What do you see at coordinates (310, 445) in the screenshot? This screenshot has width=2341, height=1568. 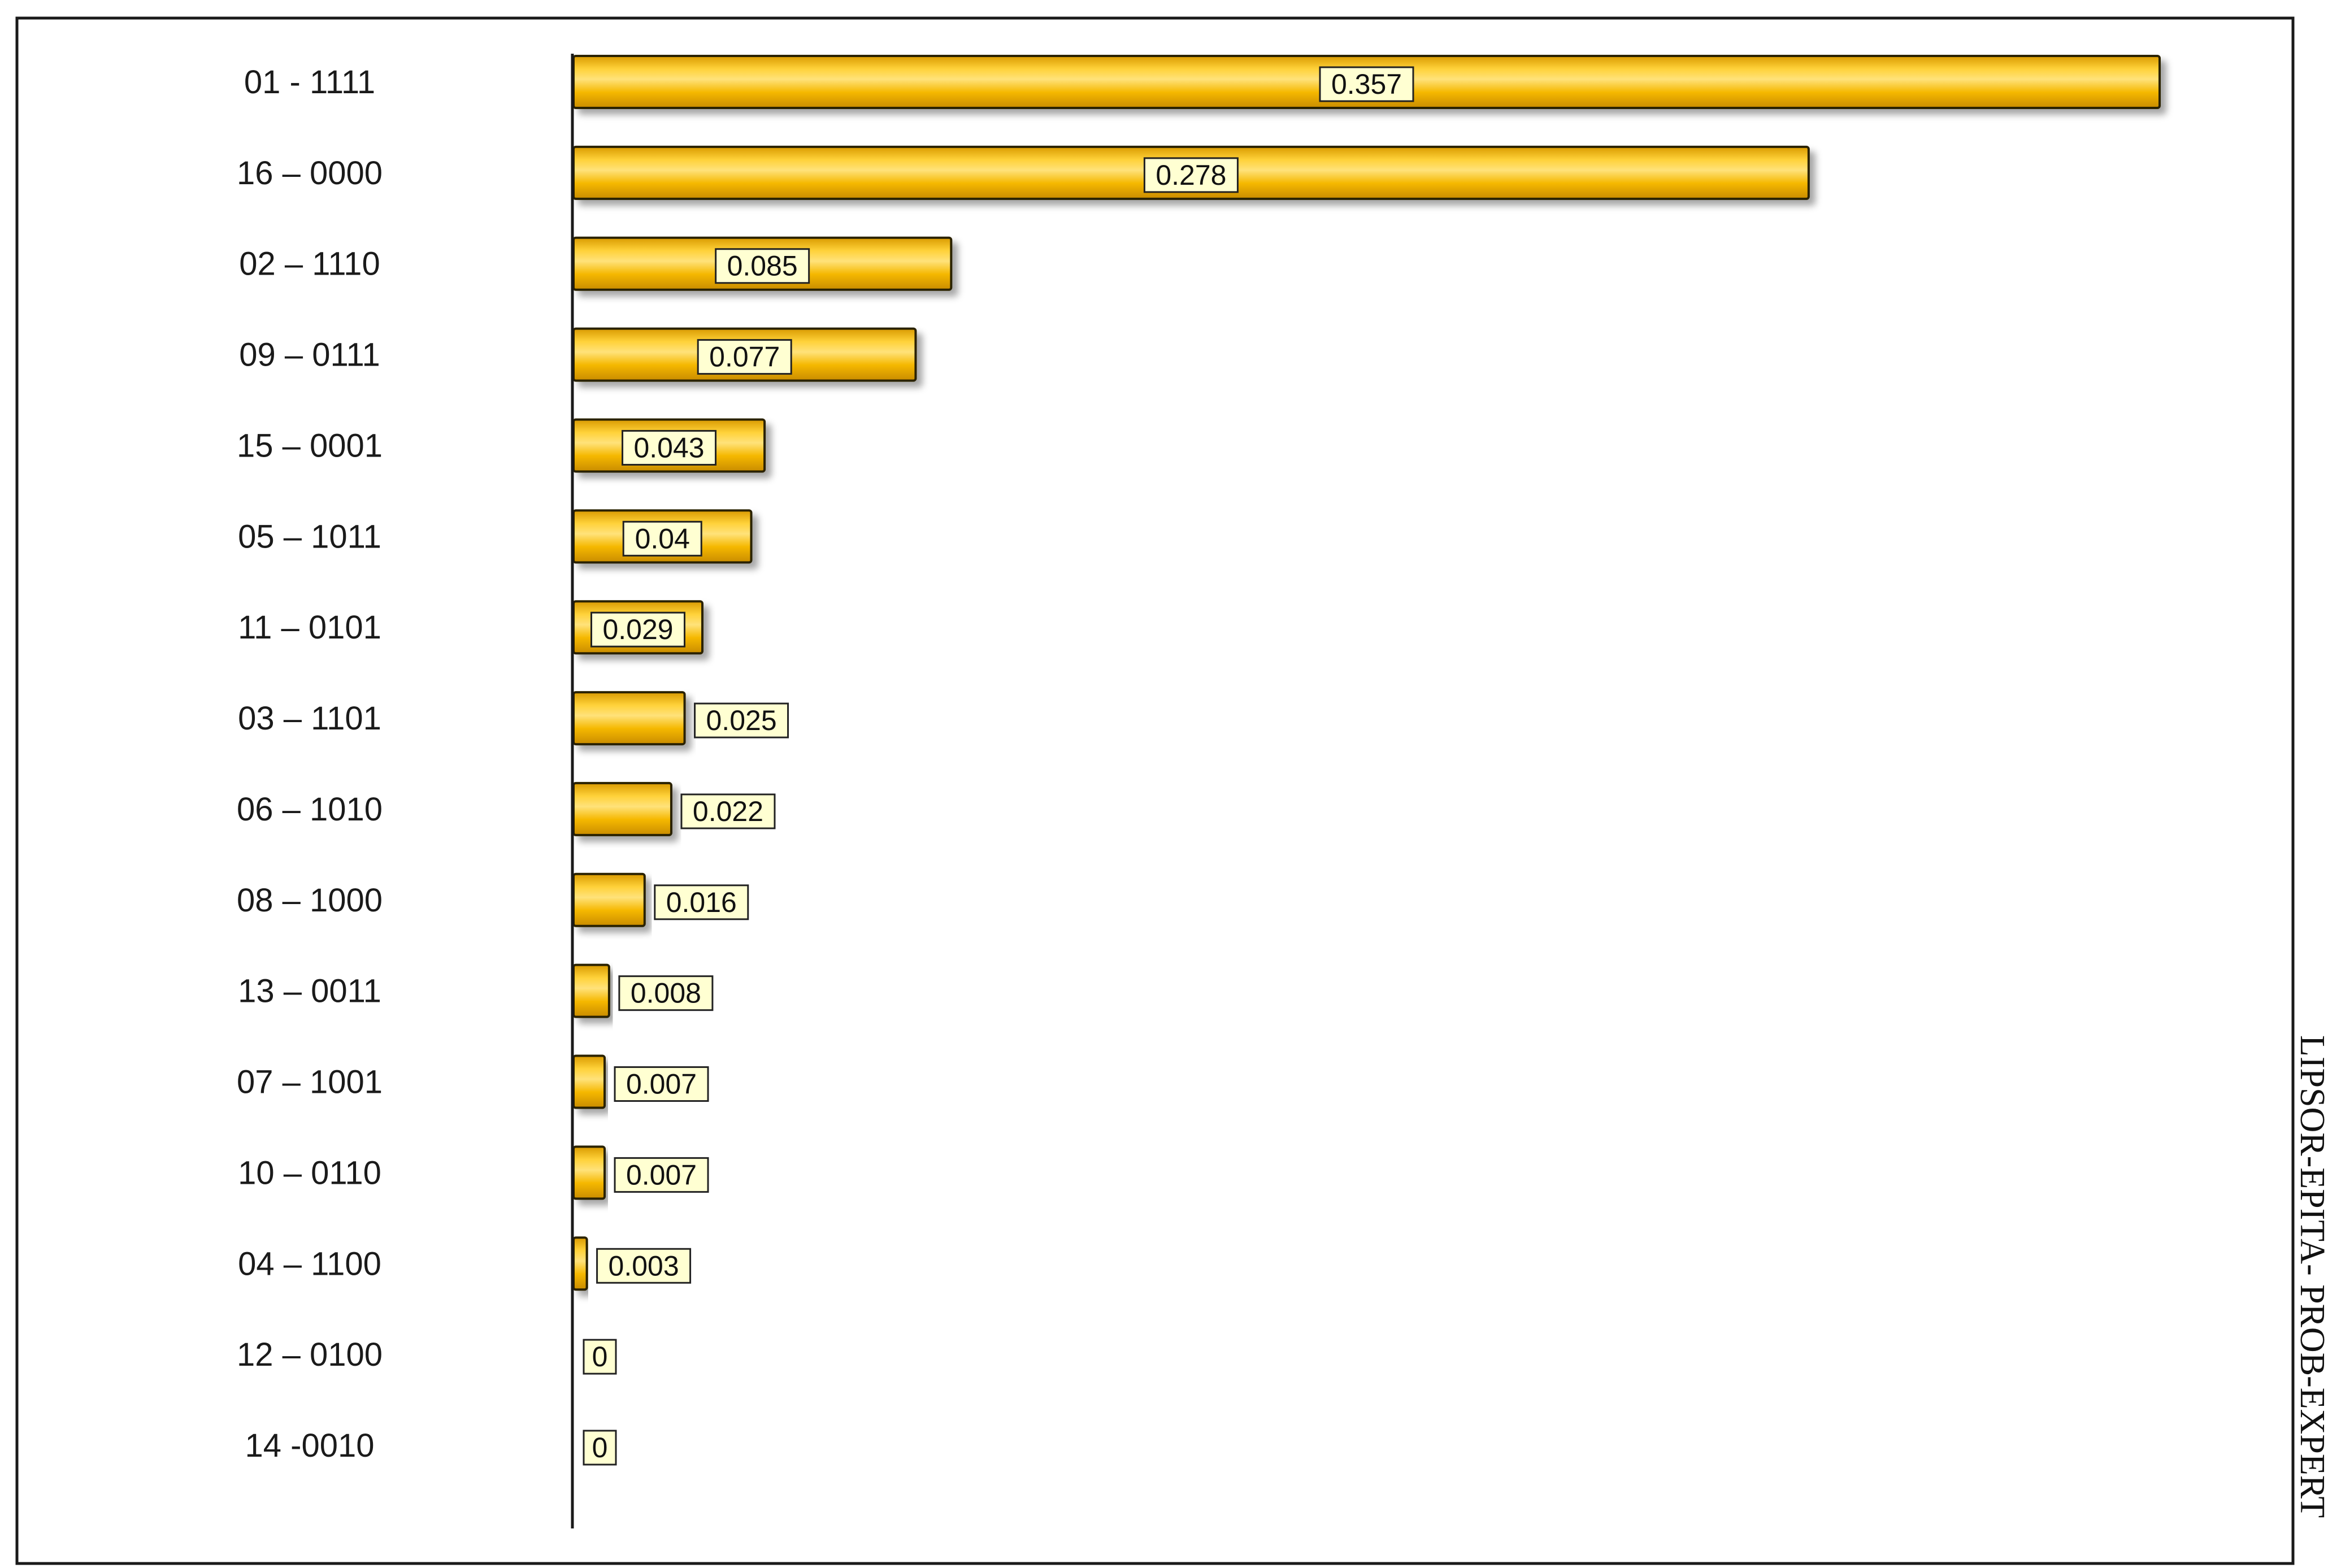 I see `category-label: 15 – 0001` at bounding box center [310, 445].